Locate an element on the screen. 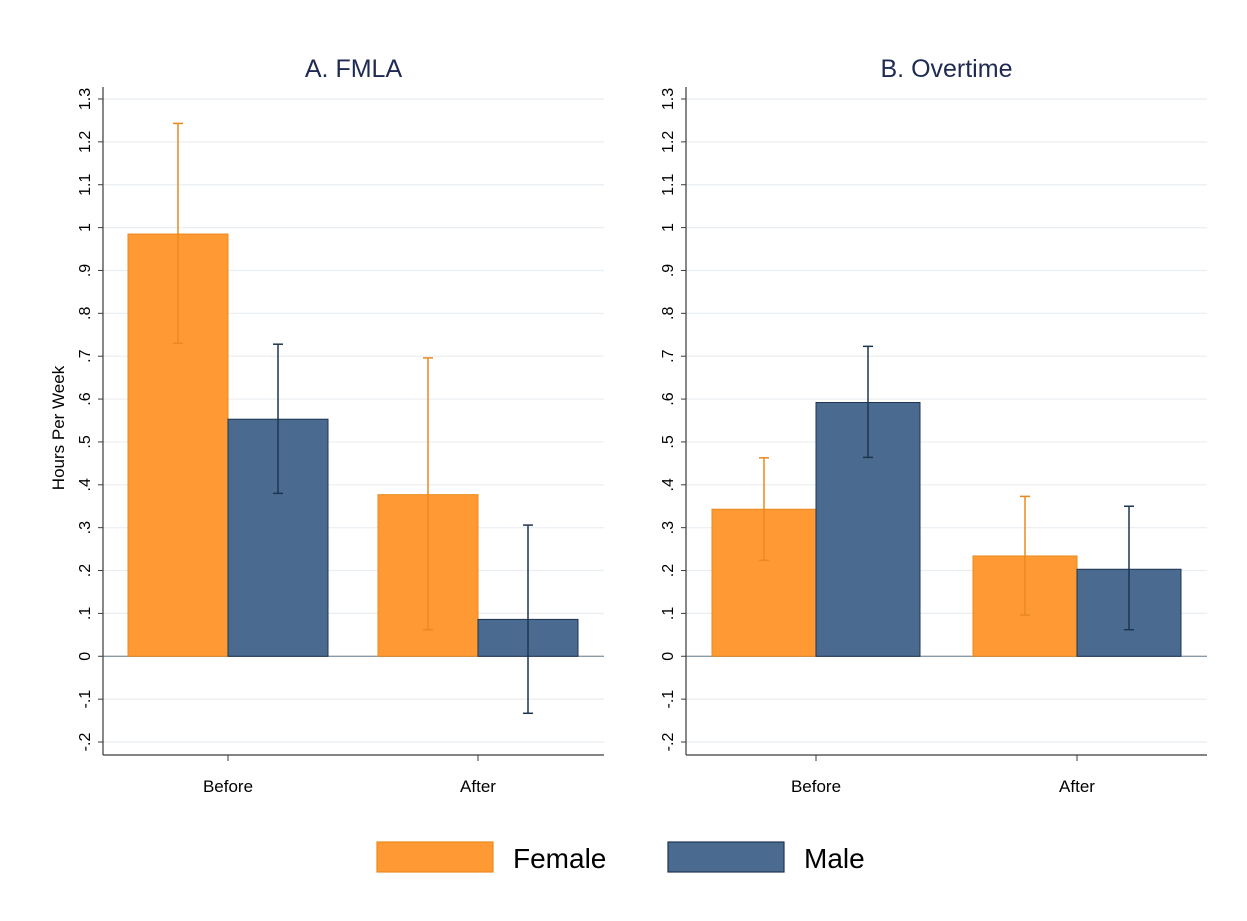 Image resolution: width=1247 pixels, height=921 pixels. legend-swatch-male is located at coordinates (726, 857).